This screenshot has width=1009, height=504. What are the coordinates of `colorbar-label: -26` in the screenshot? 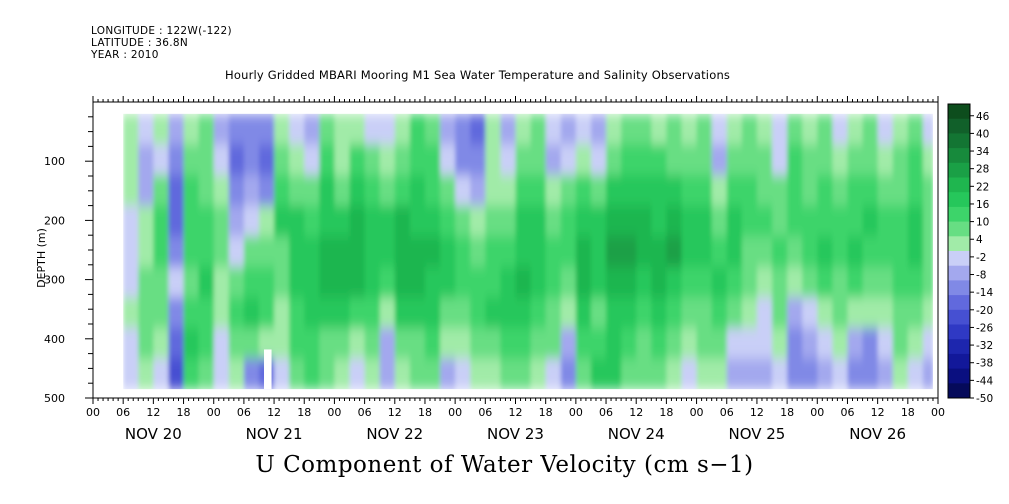 It's located at (984, 328).